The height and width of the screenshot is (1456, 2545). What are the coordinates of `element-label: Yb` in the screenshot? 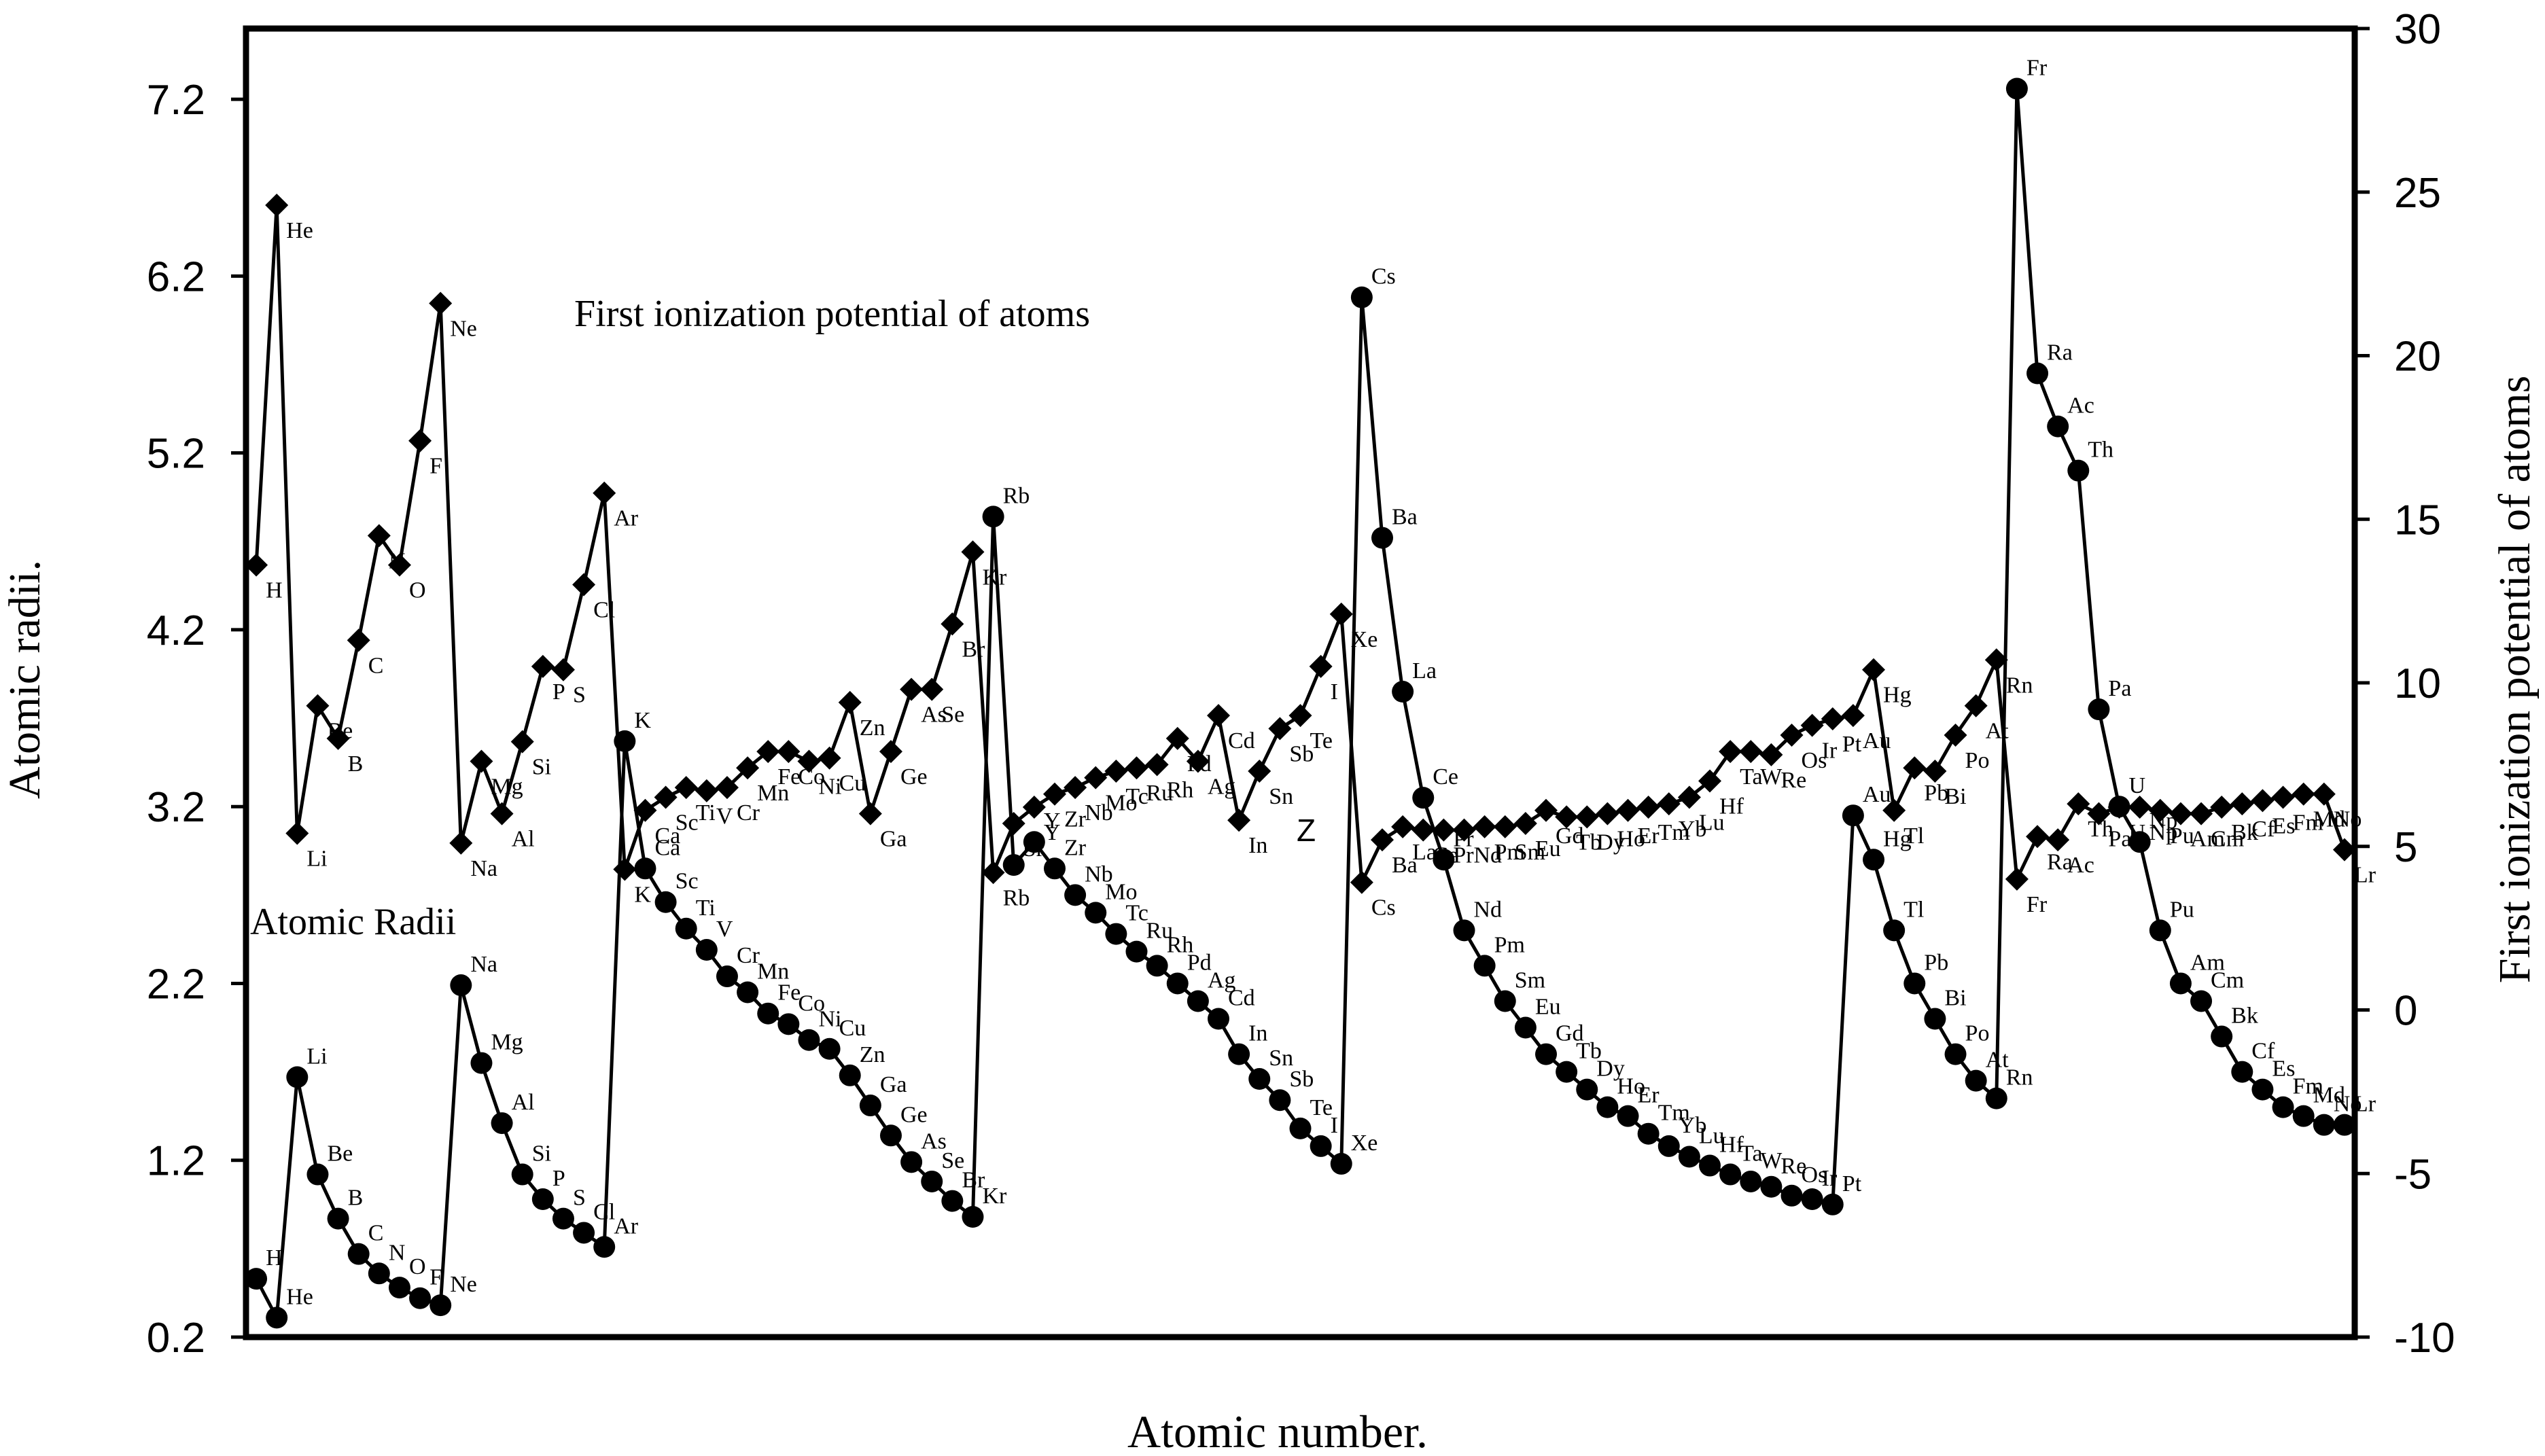 It's located at (1693, 829).